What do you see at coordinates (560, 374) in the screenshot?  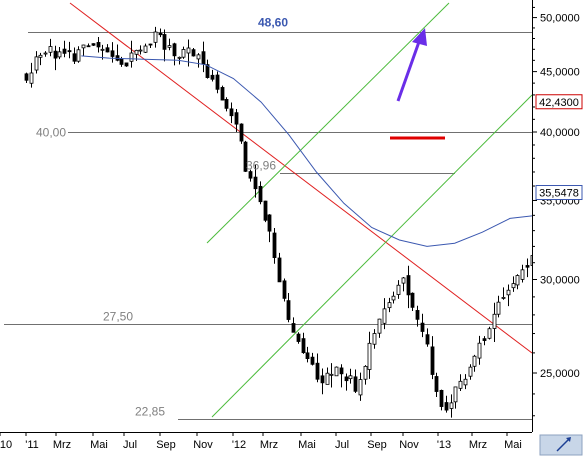 I see `y-tick-label: 25,0000` at bounding box center [560, 374].